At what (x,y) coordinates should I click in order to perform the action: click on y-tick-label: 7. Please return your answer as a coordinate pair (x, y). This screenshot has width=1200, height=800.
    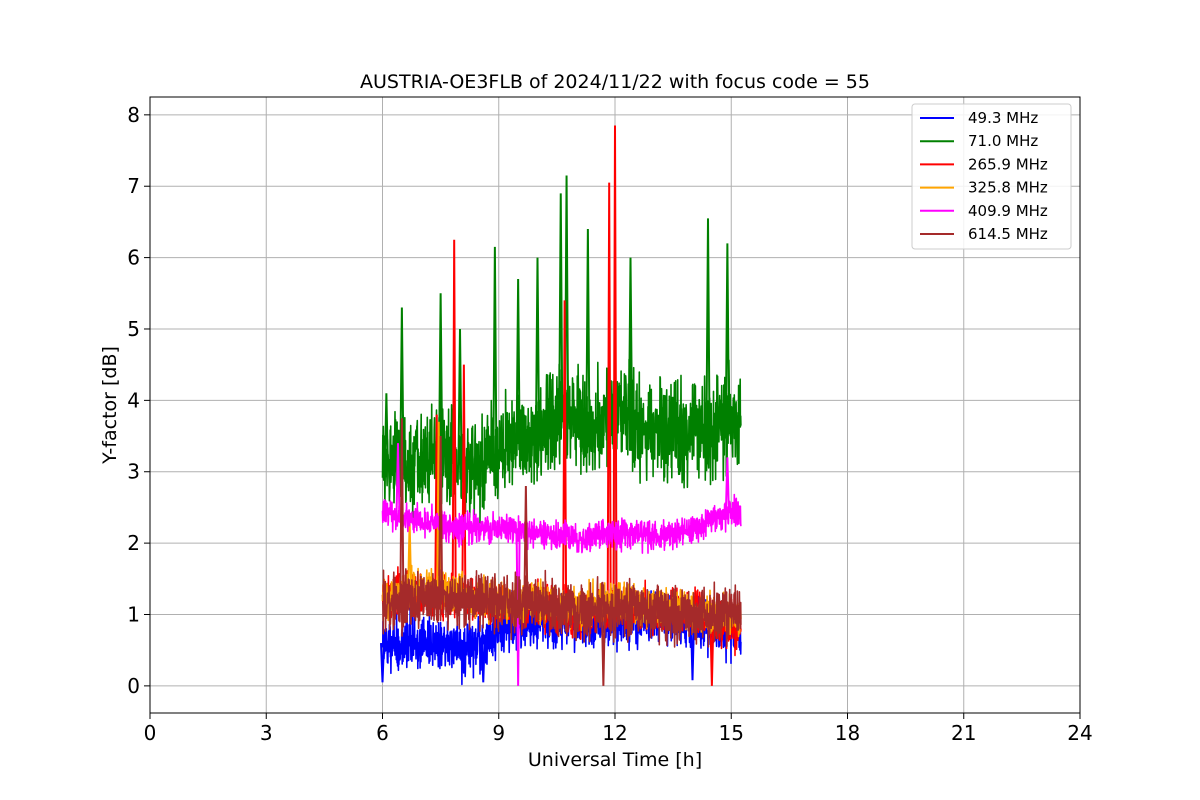
    Looking at the image, I should click on (133, 186).